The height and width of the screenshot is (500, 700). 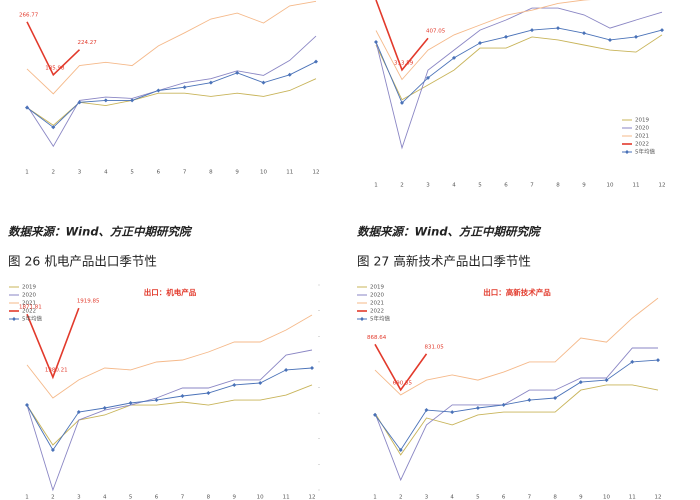 I want to click on plot: 0 100 200 300 400 500, so click(x=534, y=75).